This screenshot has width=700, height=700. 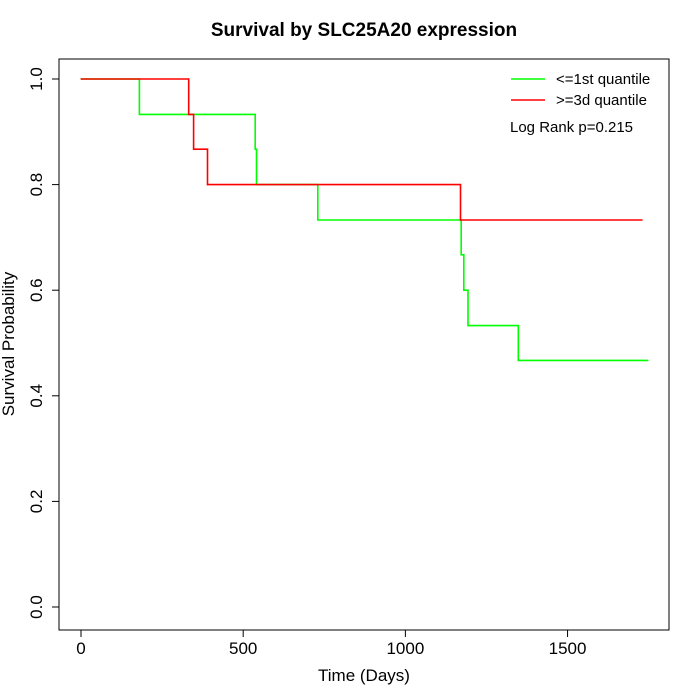 What do you see at coordinates (364, 30) in the screenshot?
I see `chart-title: Survival by SLC25A20 expression` at bounding box center [364, 30].